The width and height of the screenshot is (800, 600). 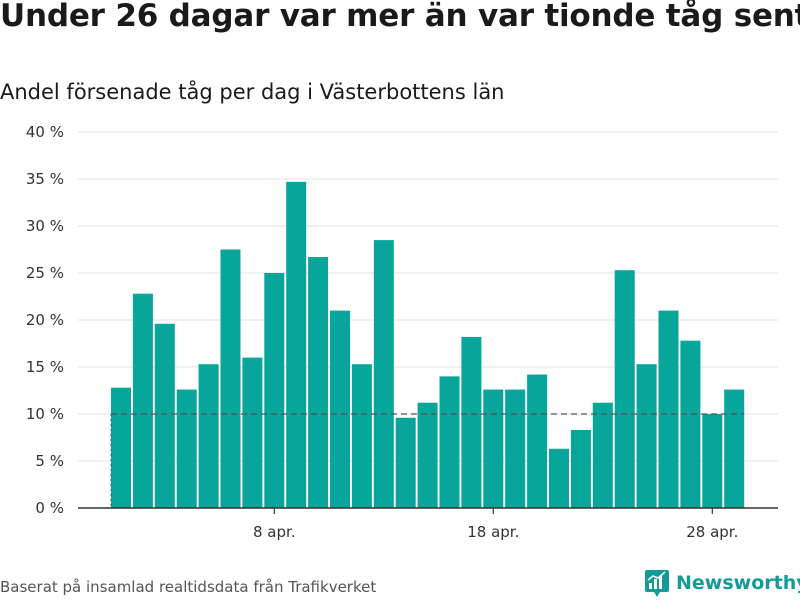 What do you see at coordinates (45, 179) in the screenshot?
I see `y-tick-label: 35 %` at bounding box center [45, 179].